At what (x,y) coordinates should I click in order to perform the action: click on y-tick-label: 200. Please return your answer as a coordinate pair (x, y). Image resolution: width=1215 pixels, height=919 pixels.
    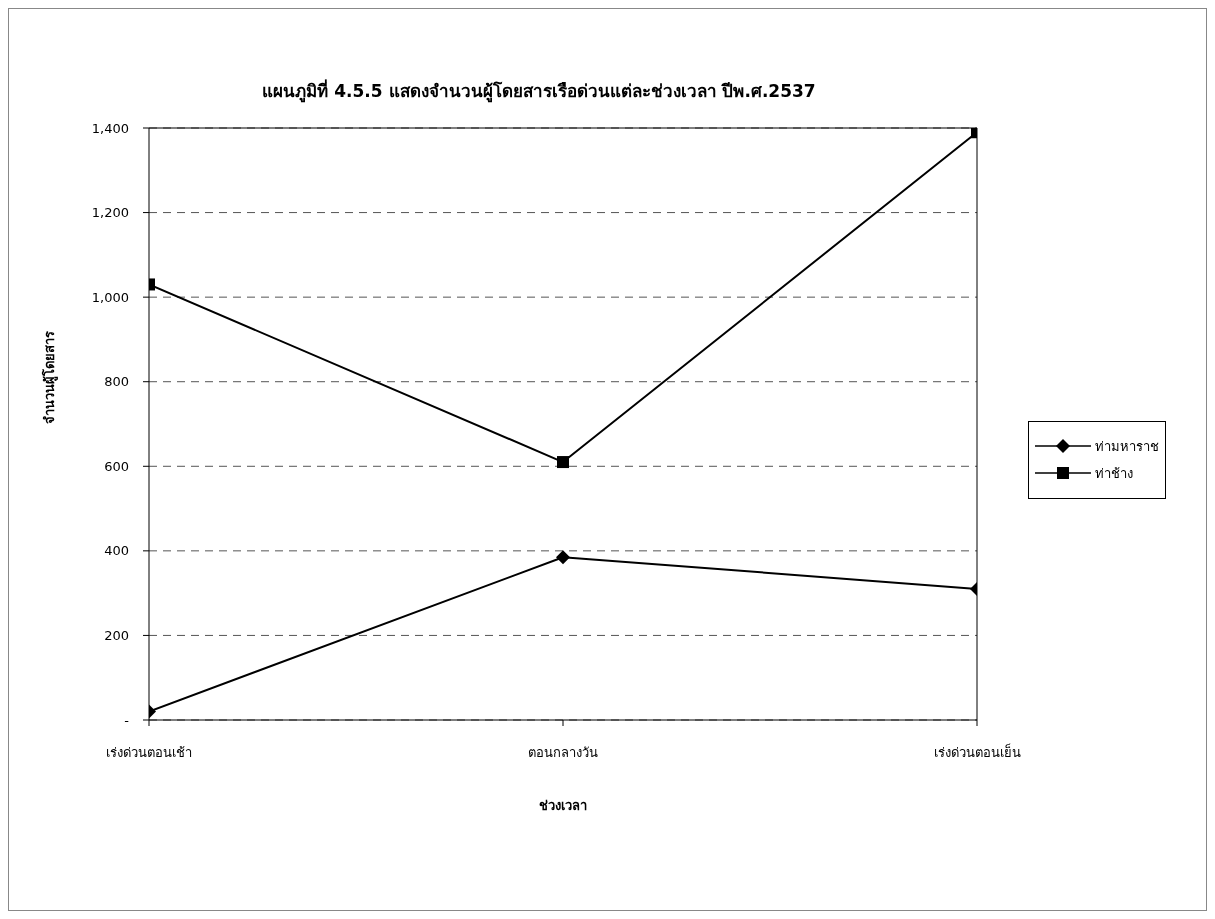
    Looking at the image, I should click on (116, 636).